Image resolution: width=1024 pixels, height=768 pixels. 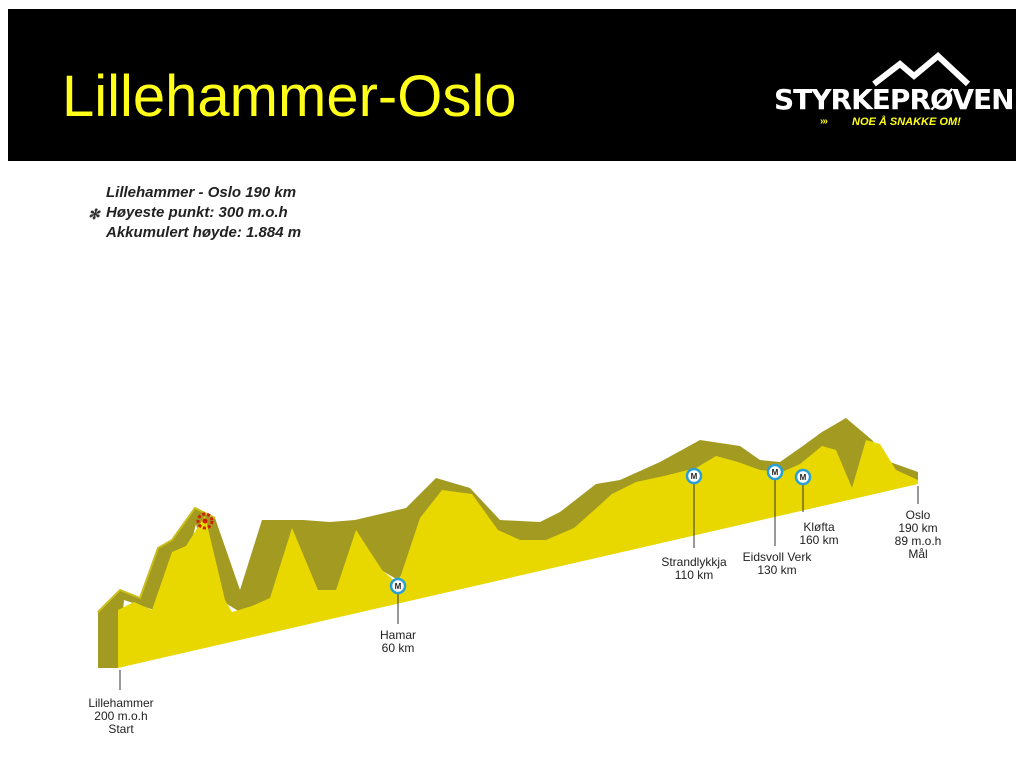 I want to click on location-name: Lillehammer, so click(x=121, y=703).